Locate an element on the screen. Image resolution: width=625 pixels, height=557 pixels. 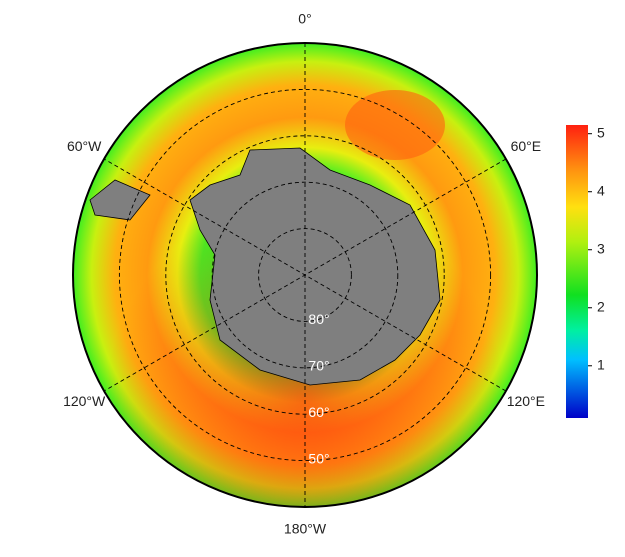
longitude-label: 120°W is located at coordinates (84, 401).